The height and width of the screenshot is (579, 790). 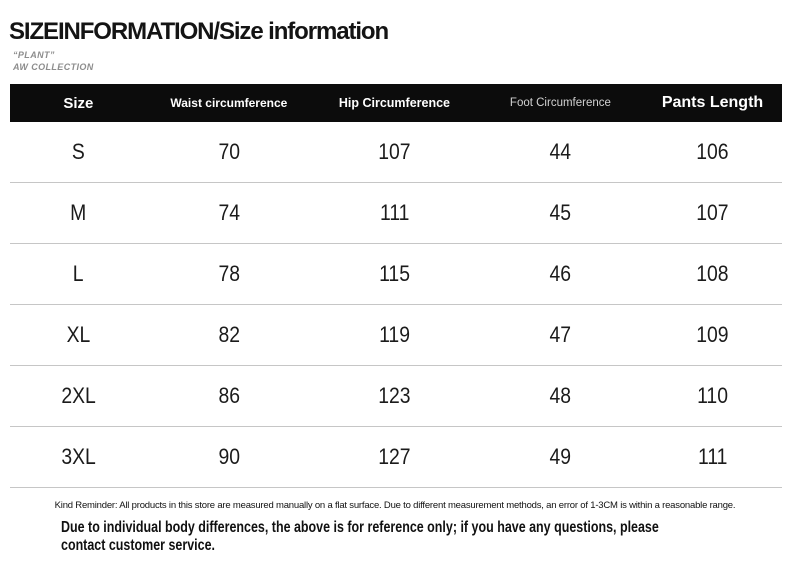 I want to click on column-header-pants-length: Pants Length, so click(x=712, y=103).